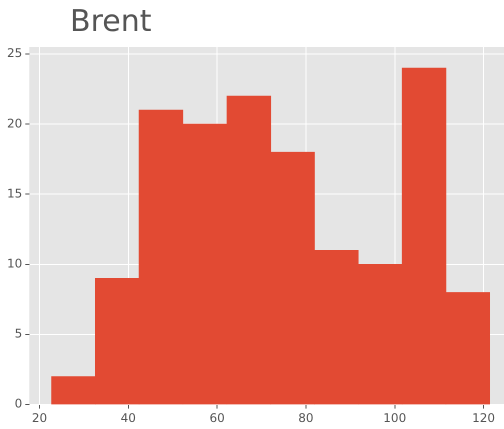  I want to click on y-tick-label: 15, so click(14, 193).